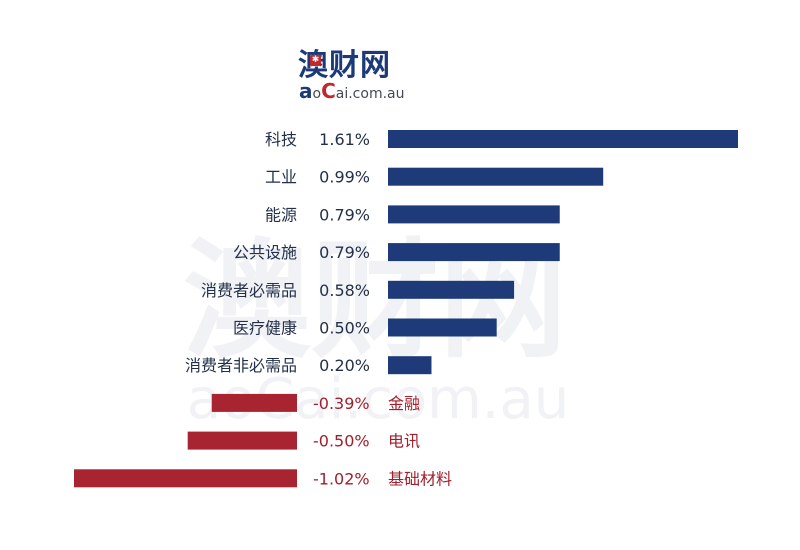 The width and height of the screenshot is (800, 550). What do you see at coordinates (265, 328) in the screenshot?
I see `category-label: 医疗健康` at bounding box center [265, 328].